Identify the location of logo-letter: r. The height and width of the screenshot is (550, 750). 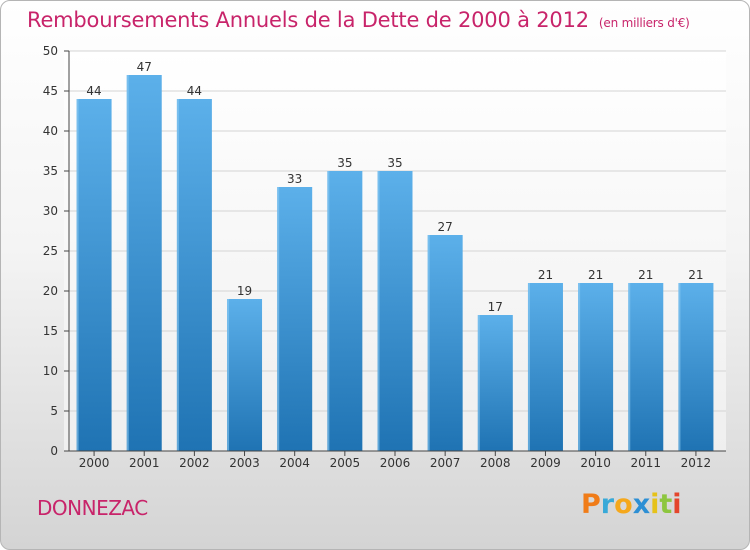
(607, 504).